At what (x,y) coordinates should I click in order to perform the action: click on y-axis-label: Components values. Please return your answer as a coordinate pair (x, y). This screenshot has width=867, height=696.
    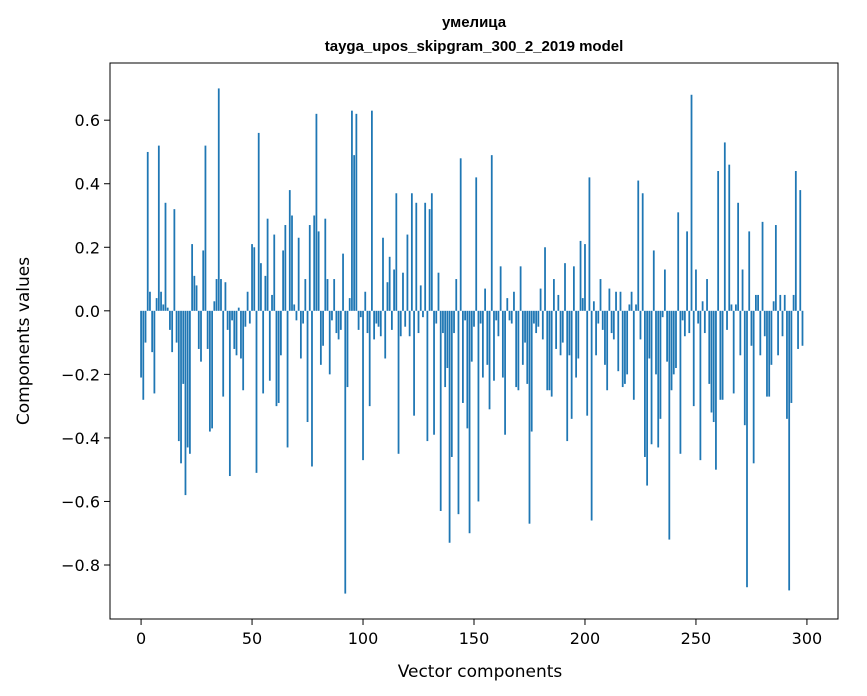
    Looking at the image, I should click on (24, 341).